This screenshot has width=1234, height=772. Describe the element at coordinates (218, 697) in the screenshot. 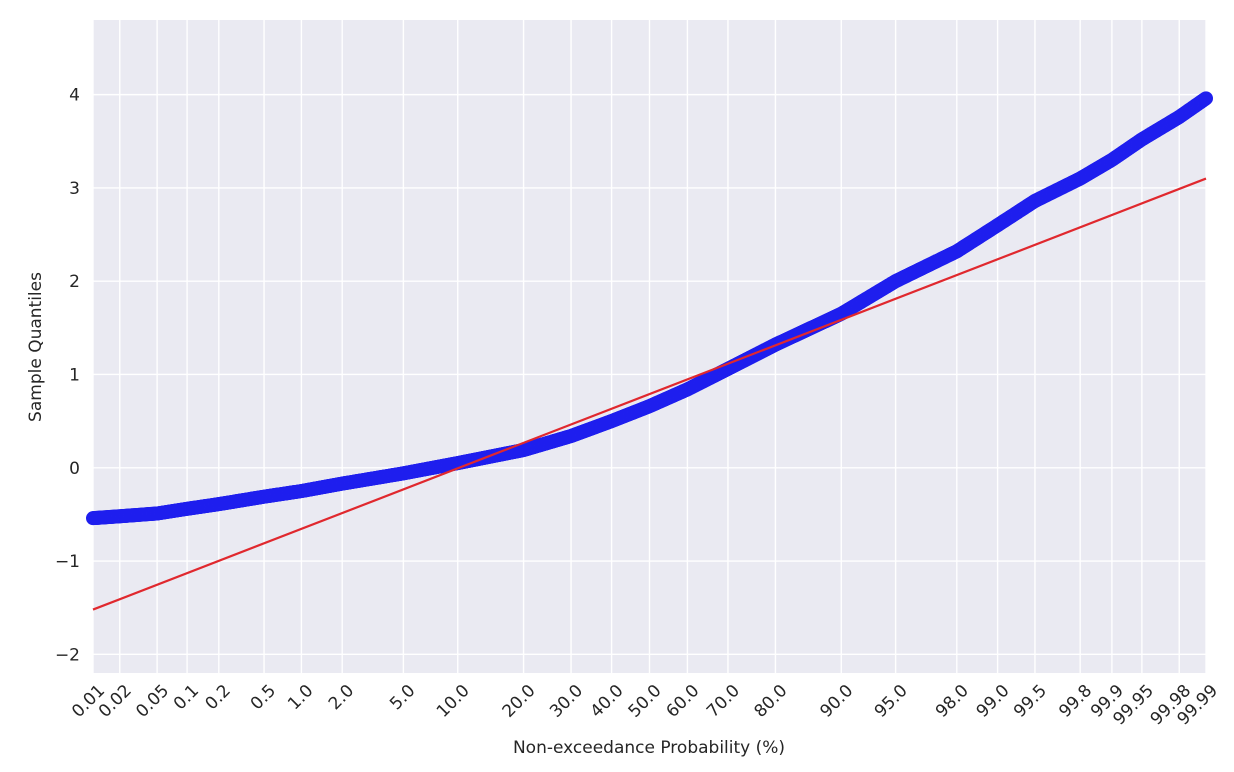

I see `x-tick-label: 0.2` at that location.